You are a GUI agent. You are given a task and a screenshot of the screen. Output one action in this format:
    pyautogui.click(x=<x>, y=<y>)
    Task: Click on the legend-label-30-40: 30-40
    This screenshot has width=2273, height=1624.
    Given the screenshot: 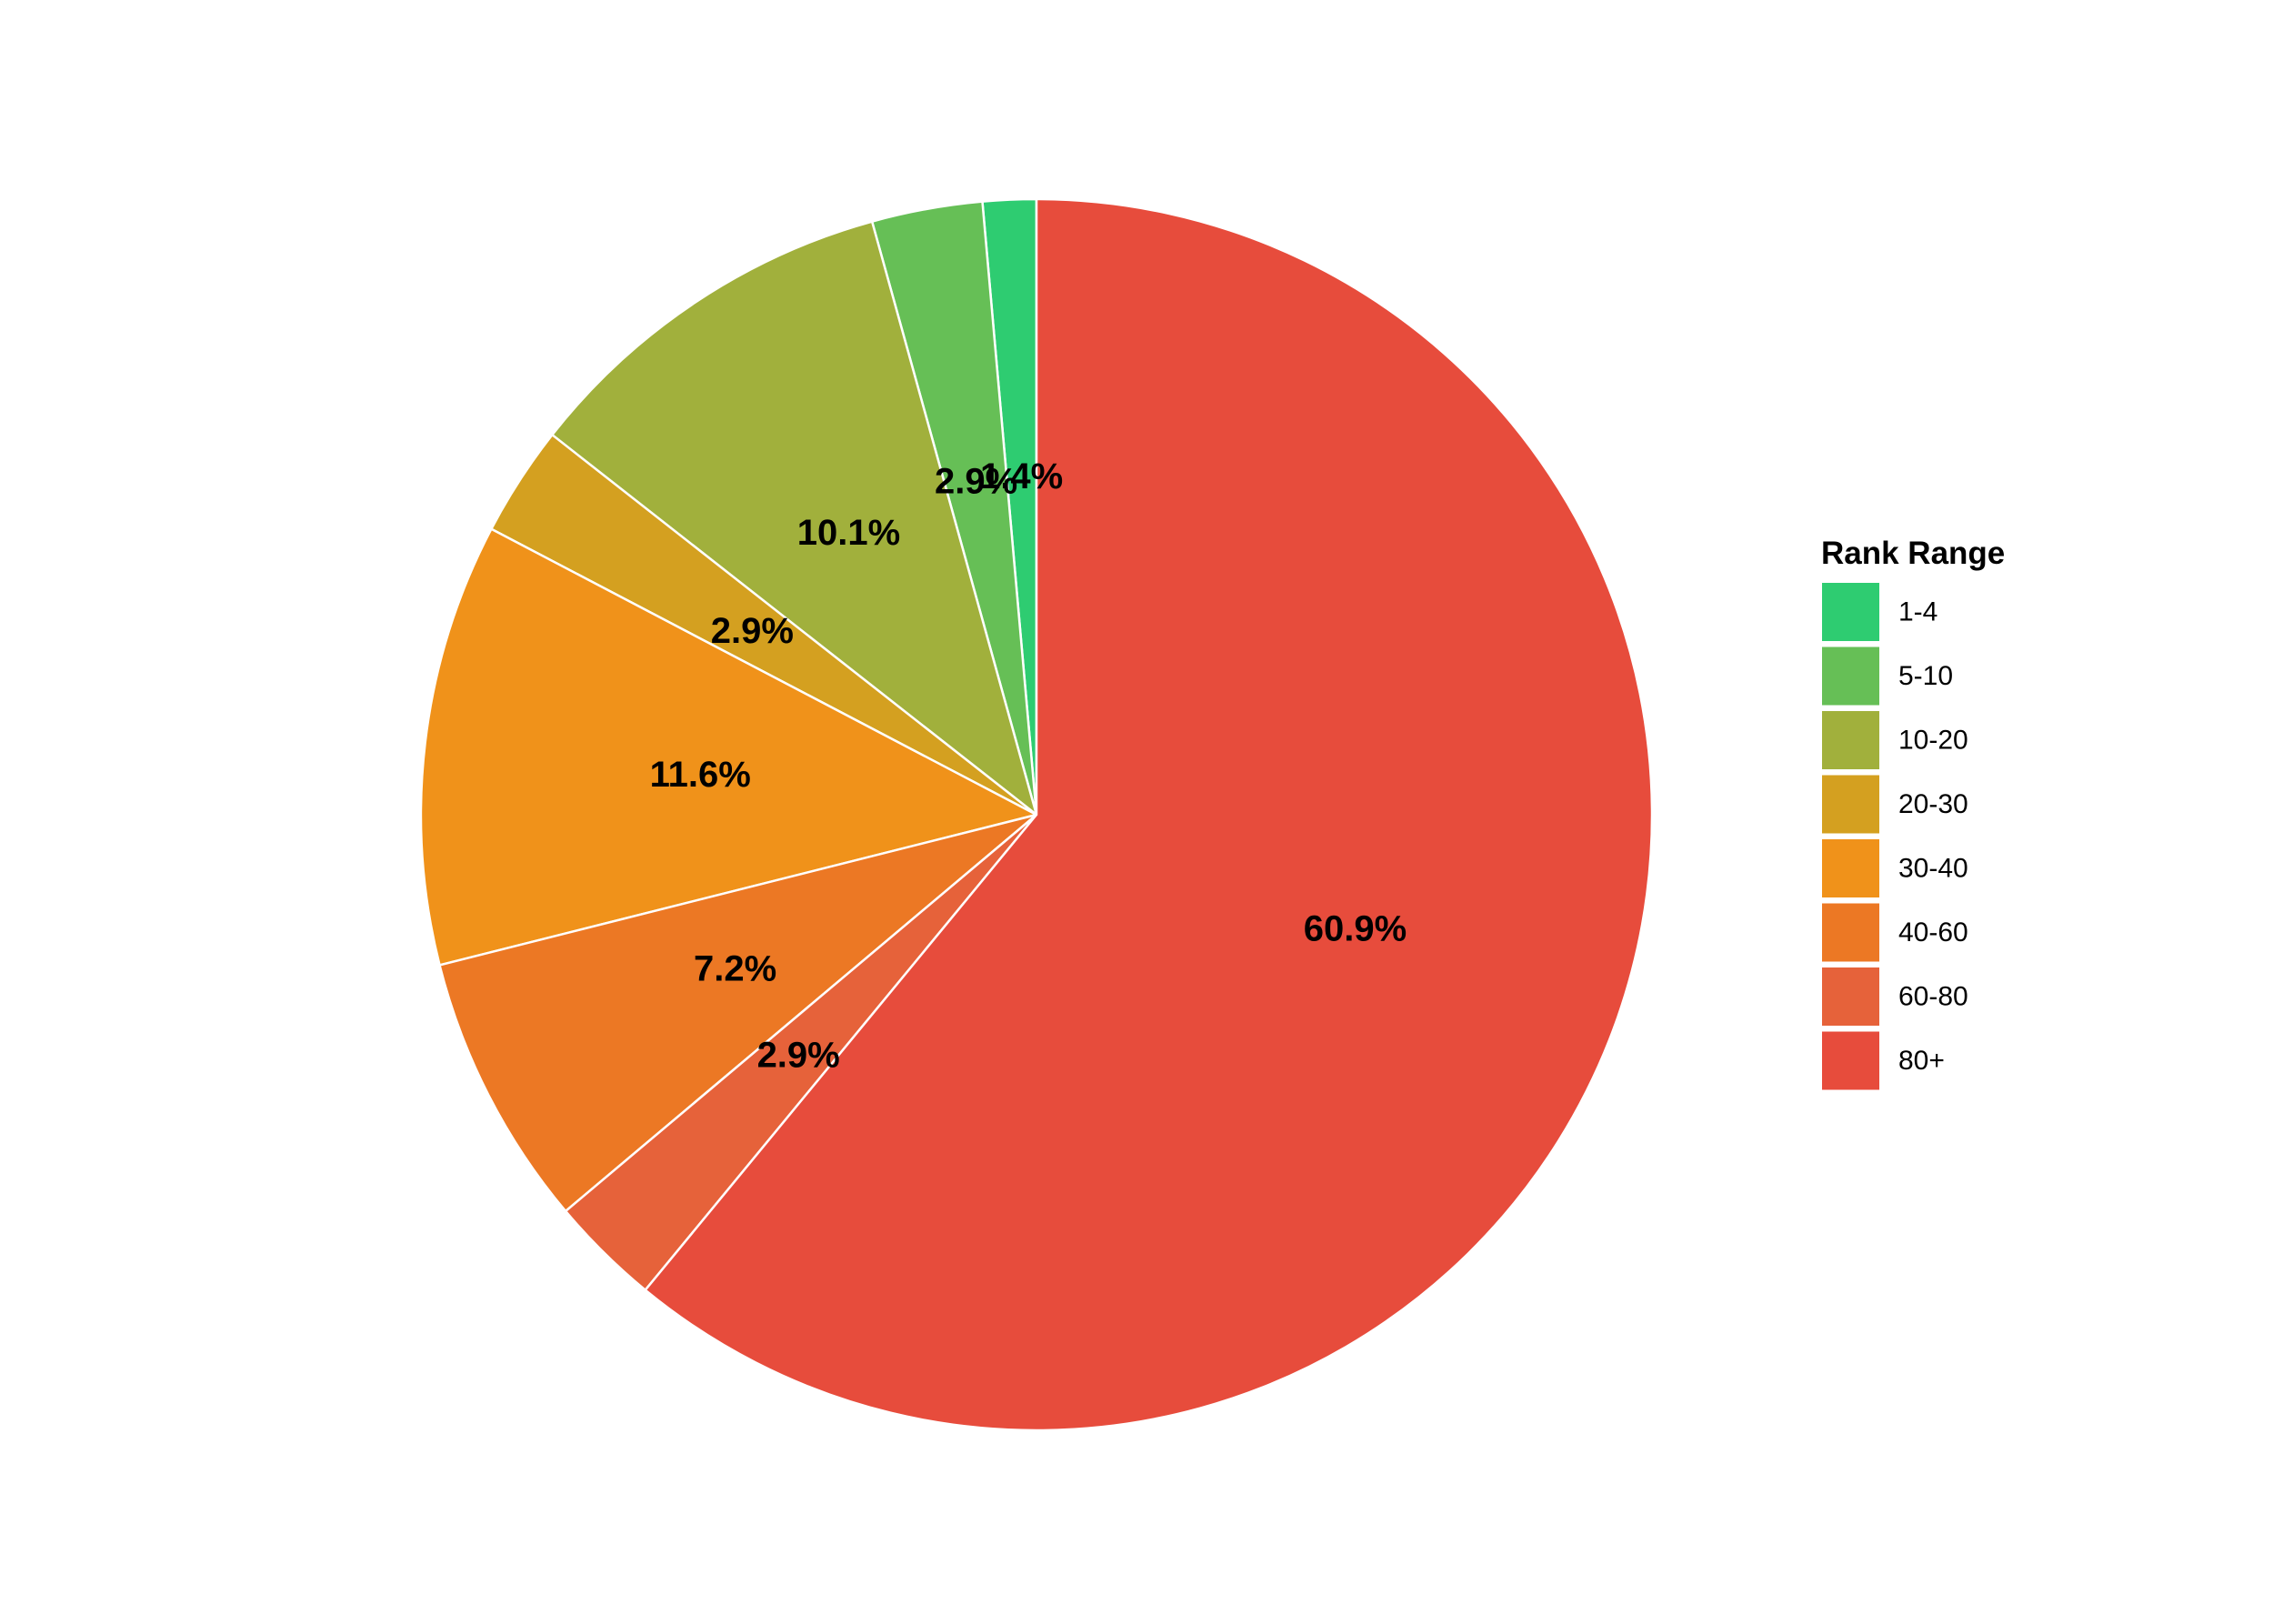 What is the action you would take?
    pyautogui.click(x=1933, y=869)
    